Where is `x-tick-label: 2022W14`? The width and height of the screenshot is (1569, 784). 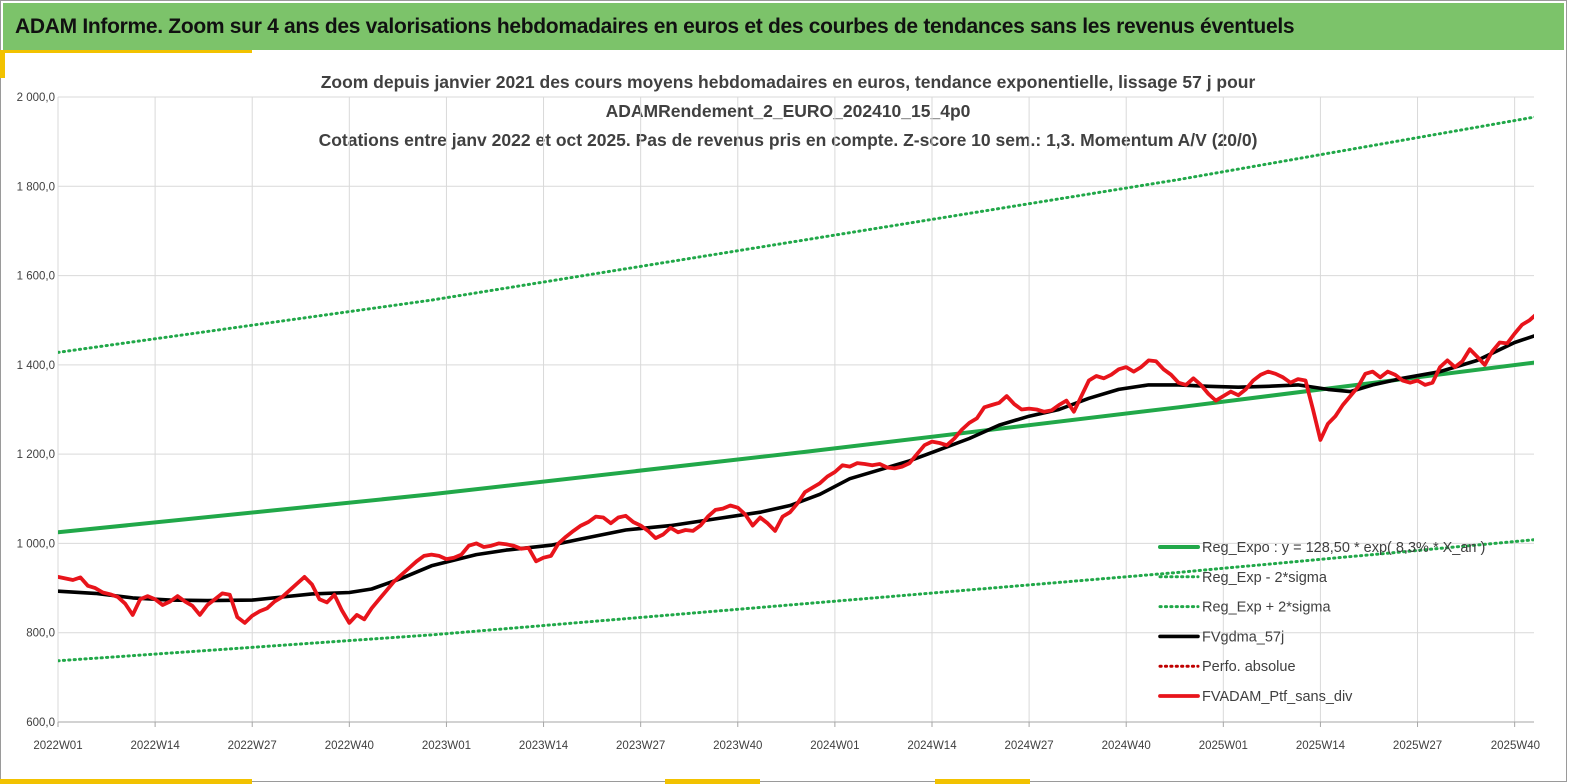 x-tick-label: 2022W14 is located at coordinates (155, 746).